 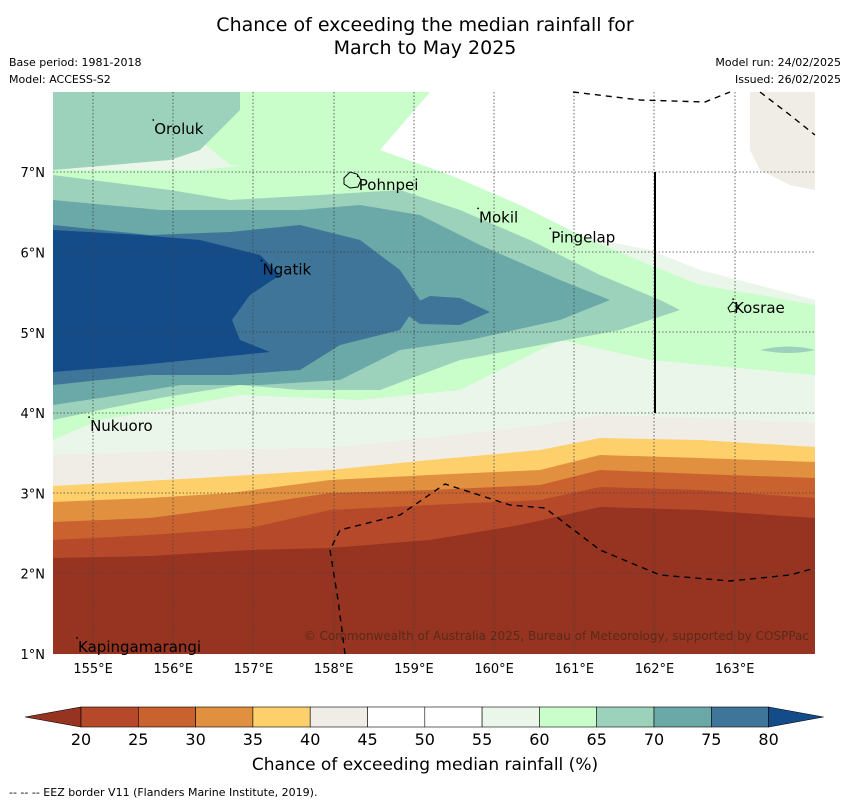 I want to click on colorbar-tick-label: 65, so click(x=597, y=739).